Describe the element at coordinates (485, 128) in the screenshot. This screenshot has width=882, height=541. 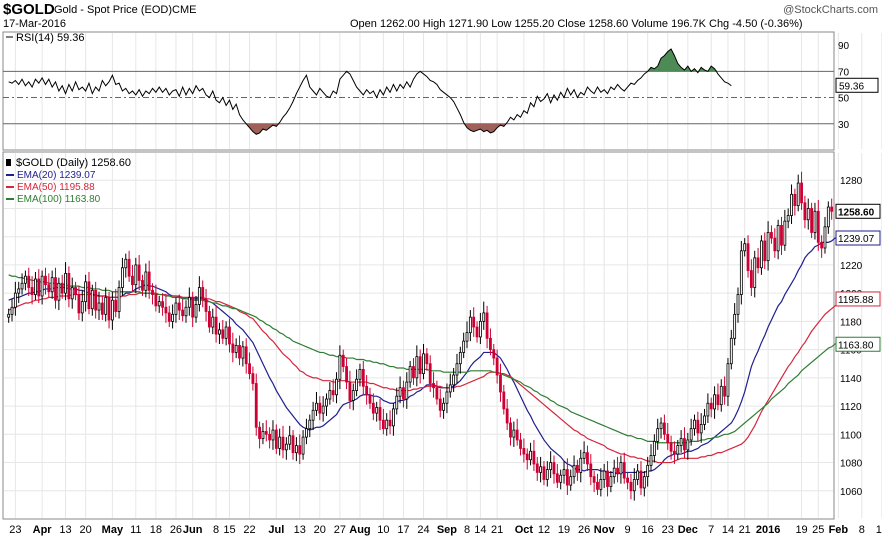
I see `rsi-oversold-fill` at that location.